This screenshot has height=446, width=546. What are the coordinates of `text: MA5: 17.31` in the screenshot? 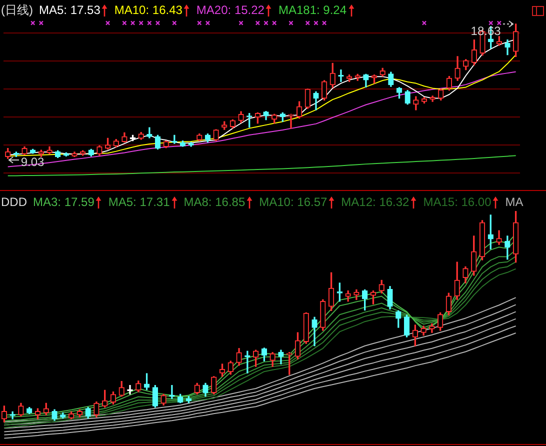 It's located at (139, 202).